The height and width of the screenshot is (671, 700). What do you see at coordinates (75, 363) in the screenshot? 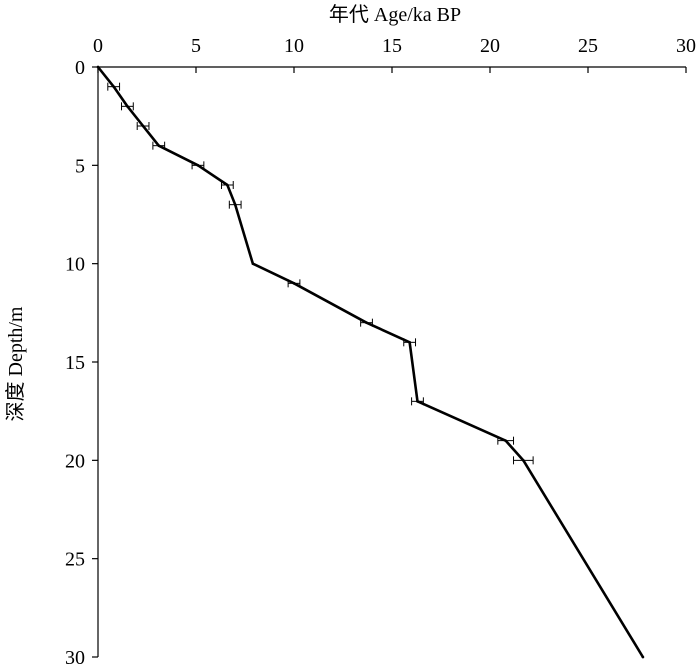
I see `y-tick-label: 15` at bounding box center [75, 363].